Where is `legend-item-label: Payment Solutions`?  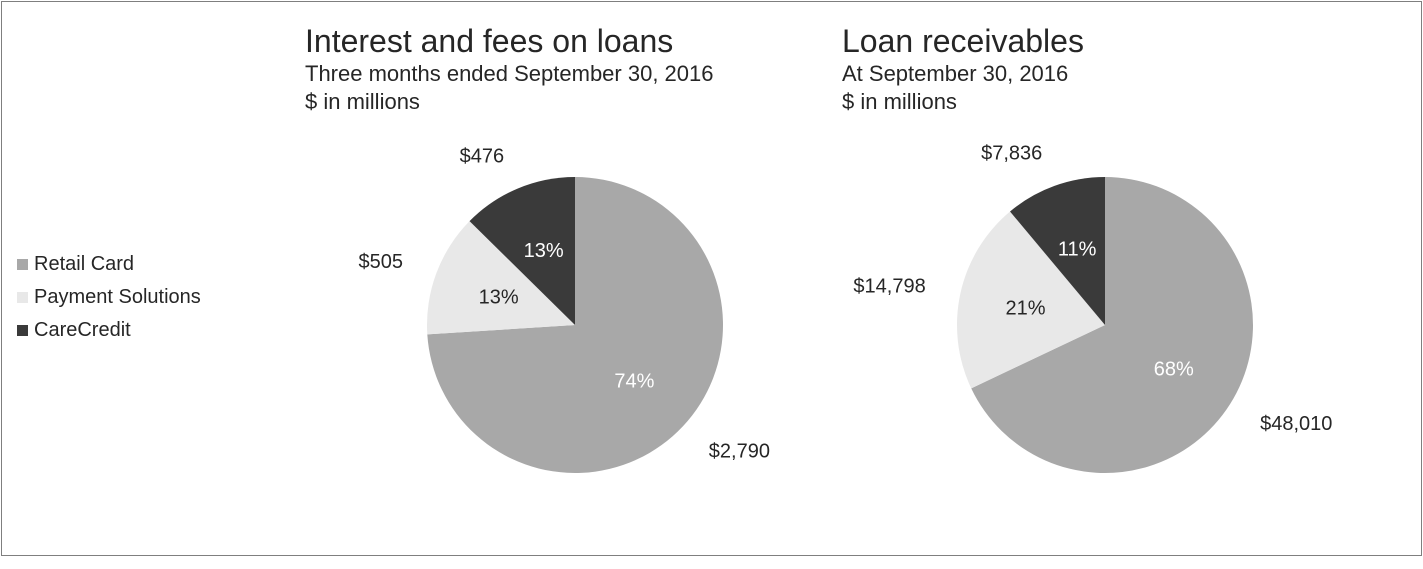
legend-item-label: Payment Solutions is located at coordinates (117, 297).